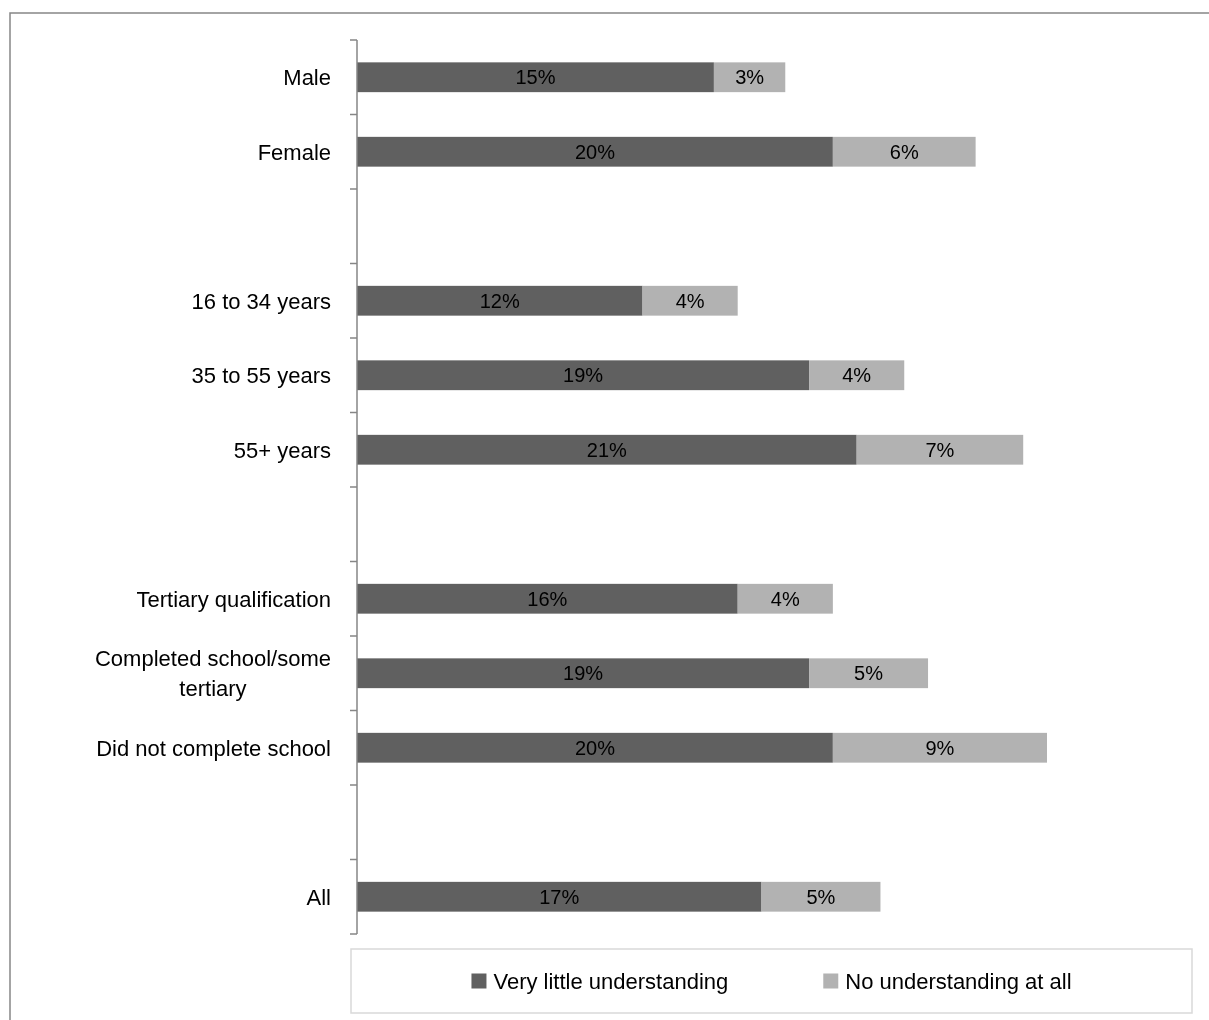  Describe the element at coordinates (212, 673) in the screenshot. I see `y-tick-label: Completed school/some tertiary` at that location.